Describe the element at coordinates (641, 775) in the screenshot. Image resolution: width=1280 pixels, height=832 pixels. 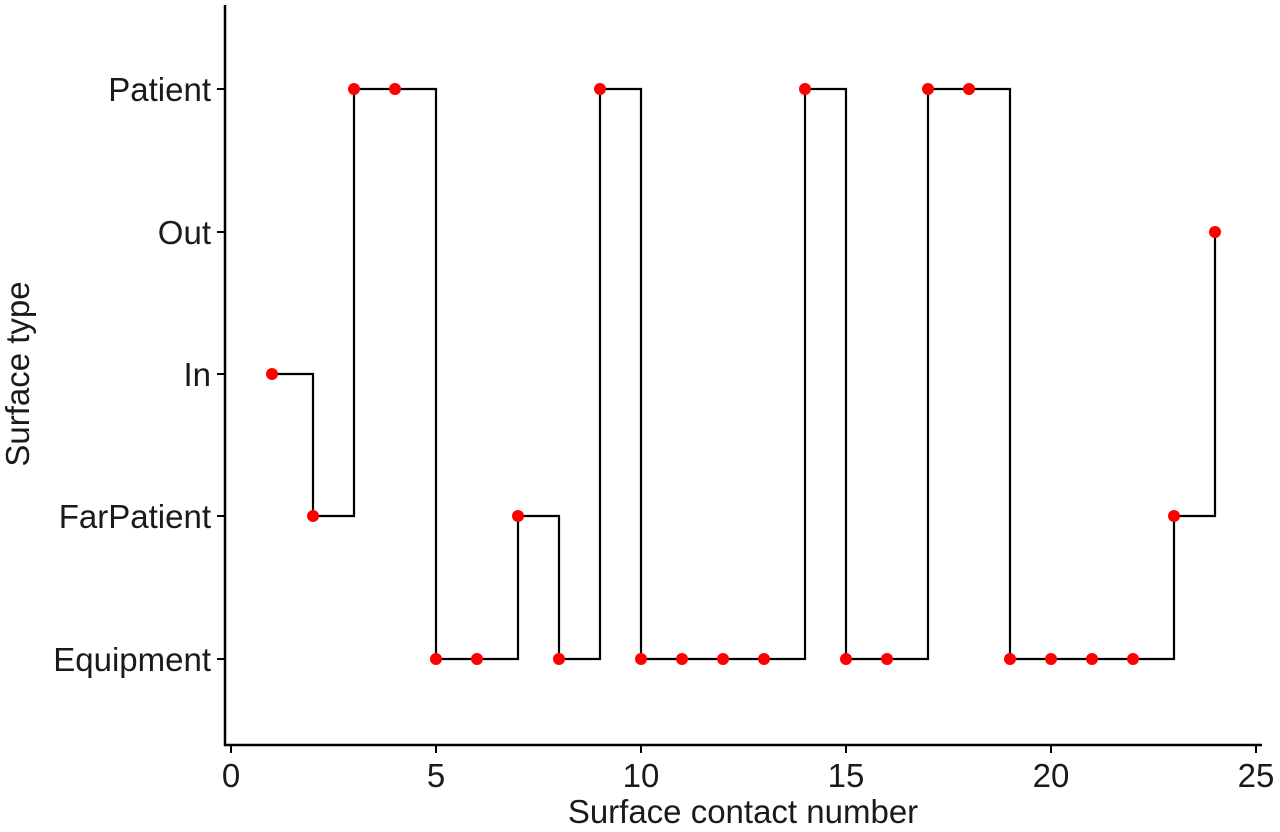
I see `x-tick-label: 10` at that location.